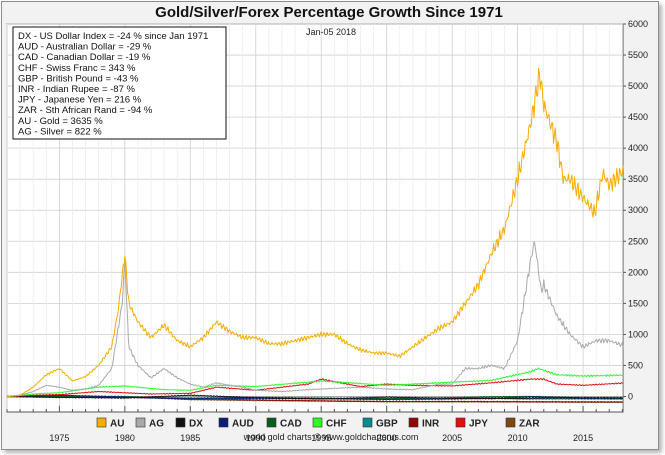 The image size is (665, 455). Describe the element at coordinates (291, 424) in the screenshot. I see `legend-label-cad: CAD` at that location.